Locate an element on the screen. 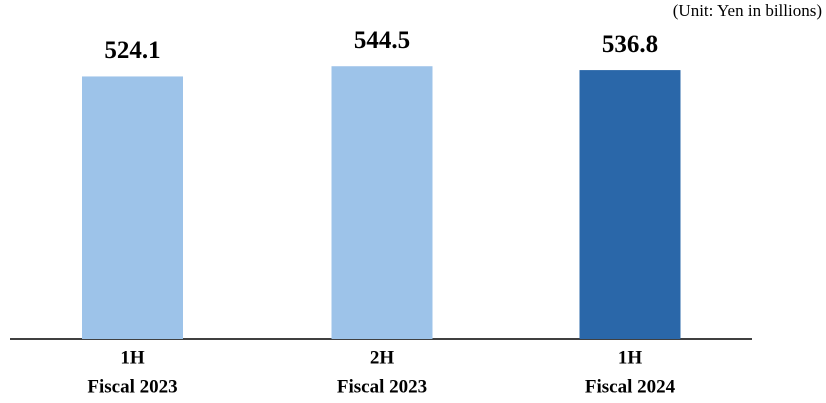  unit-note: (Unit: Yen in billions) is located at coordinates (747, 10).